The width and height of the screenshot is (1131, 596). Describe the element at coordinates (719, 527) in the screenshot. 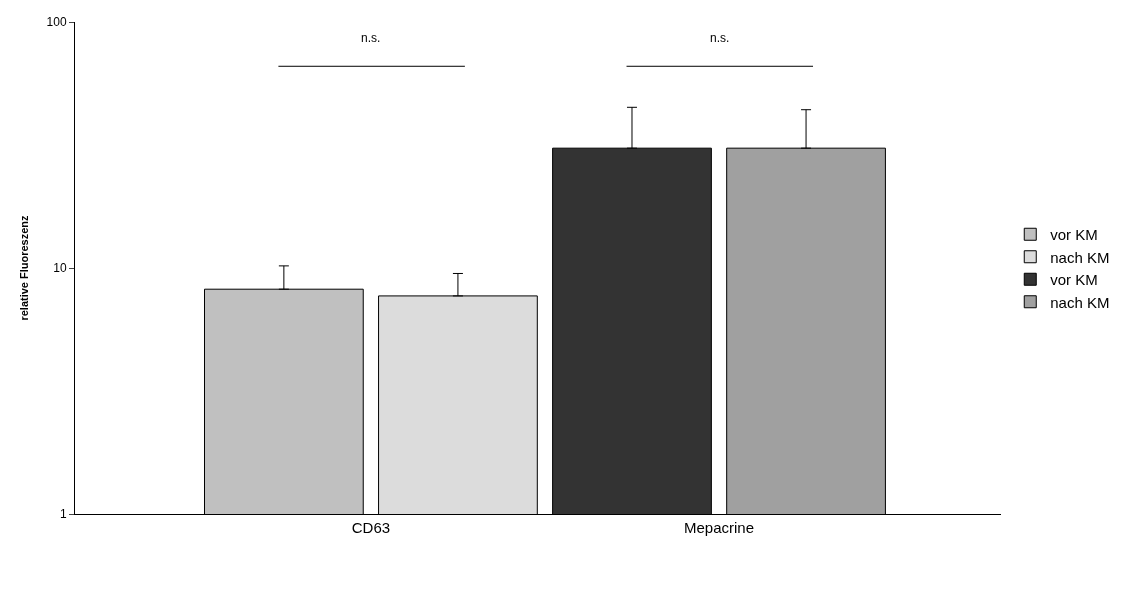

I see `x-tick-label: Mepacrine` at that location.